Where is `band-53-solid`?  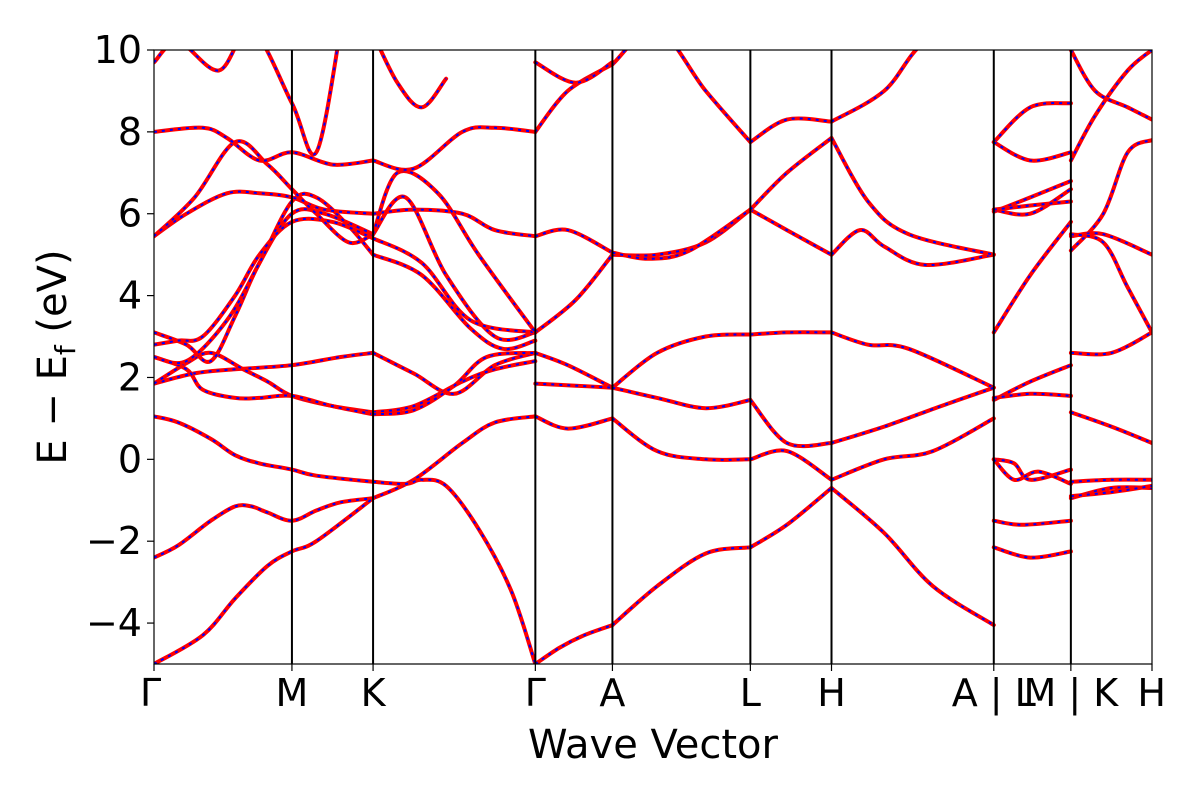
band-53-solid is located at coordinates (912, 557).